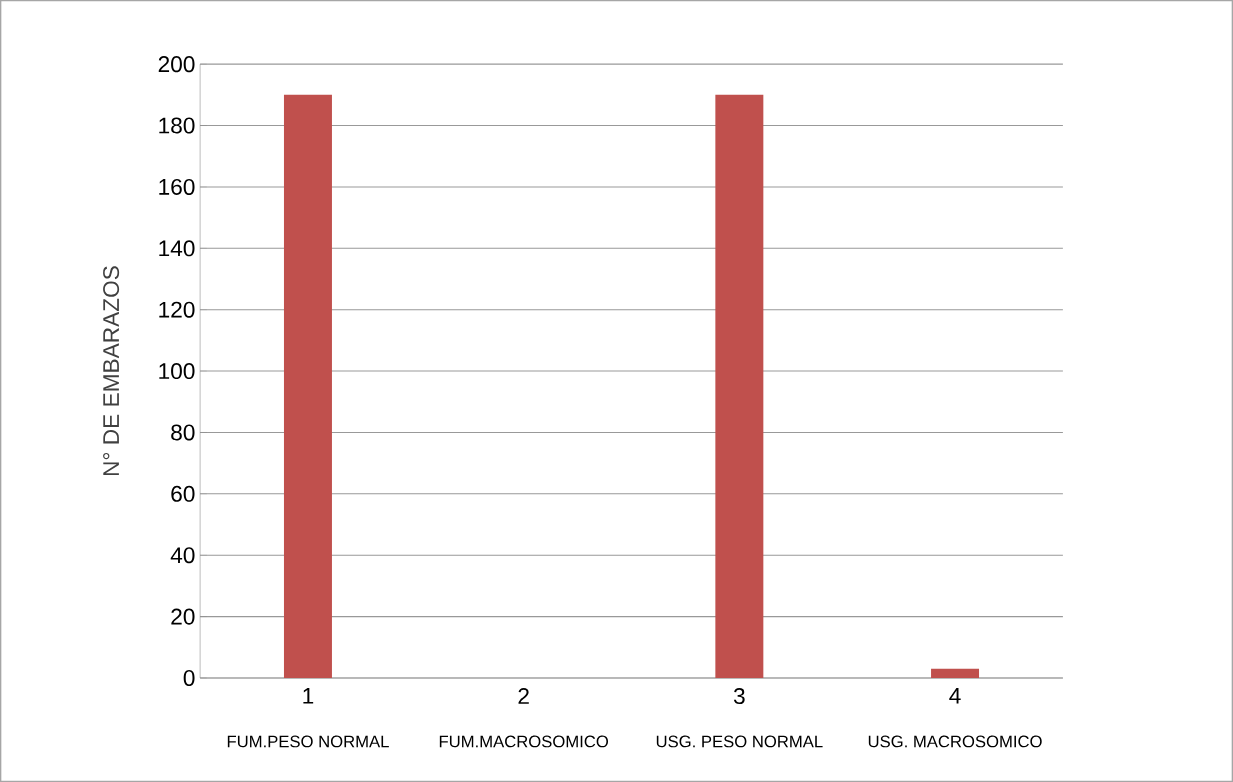 The width and height of the screenshot is (1233, 782). I want to click on y-tick-label: 0, so click(189, 677).